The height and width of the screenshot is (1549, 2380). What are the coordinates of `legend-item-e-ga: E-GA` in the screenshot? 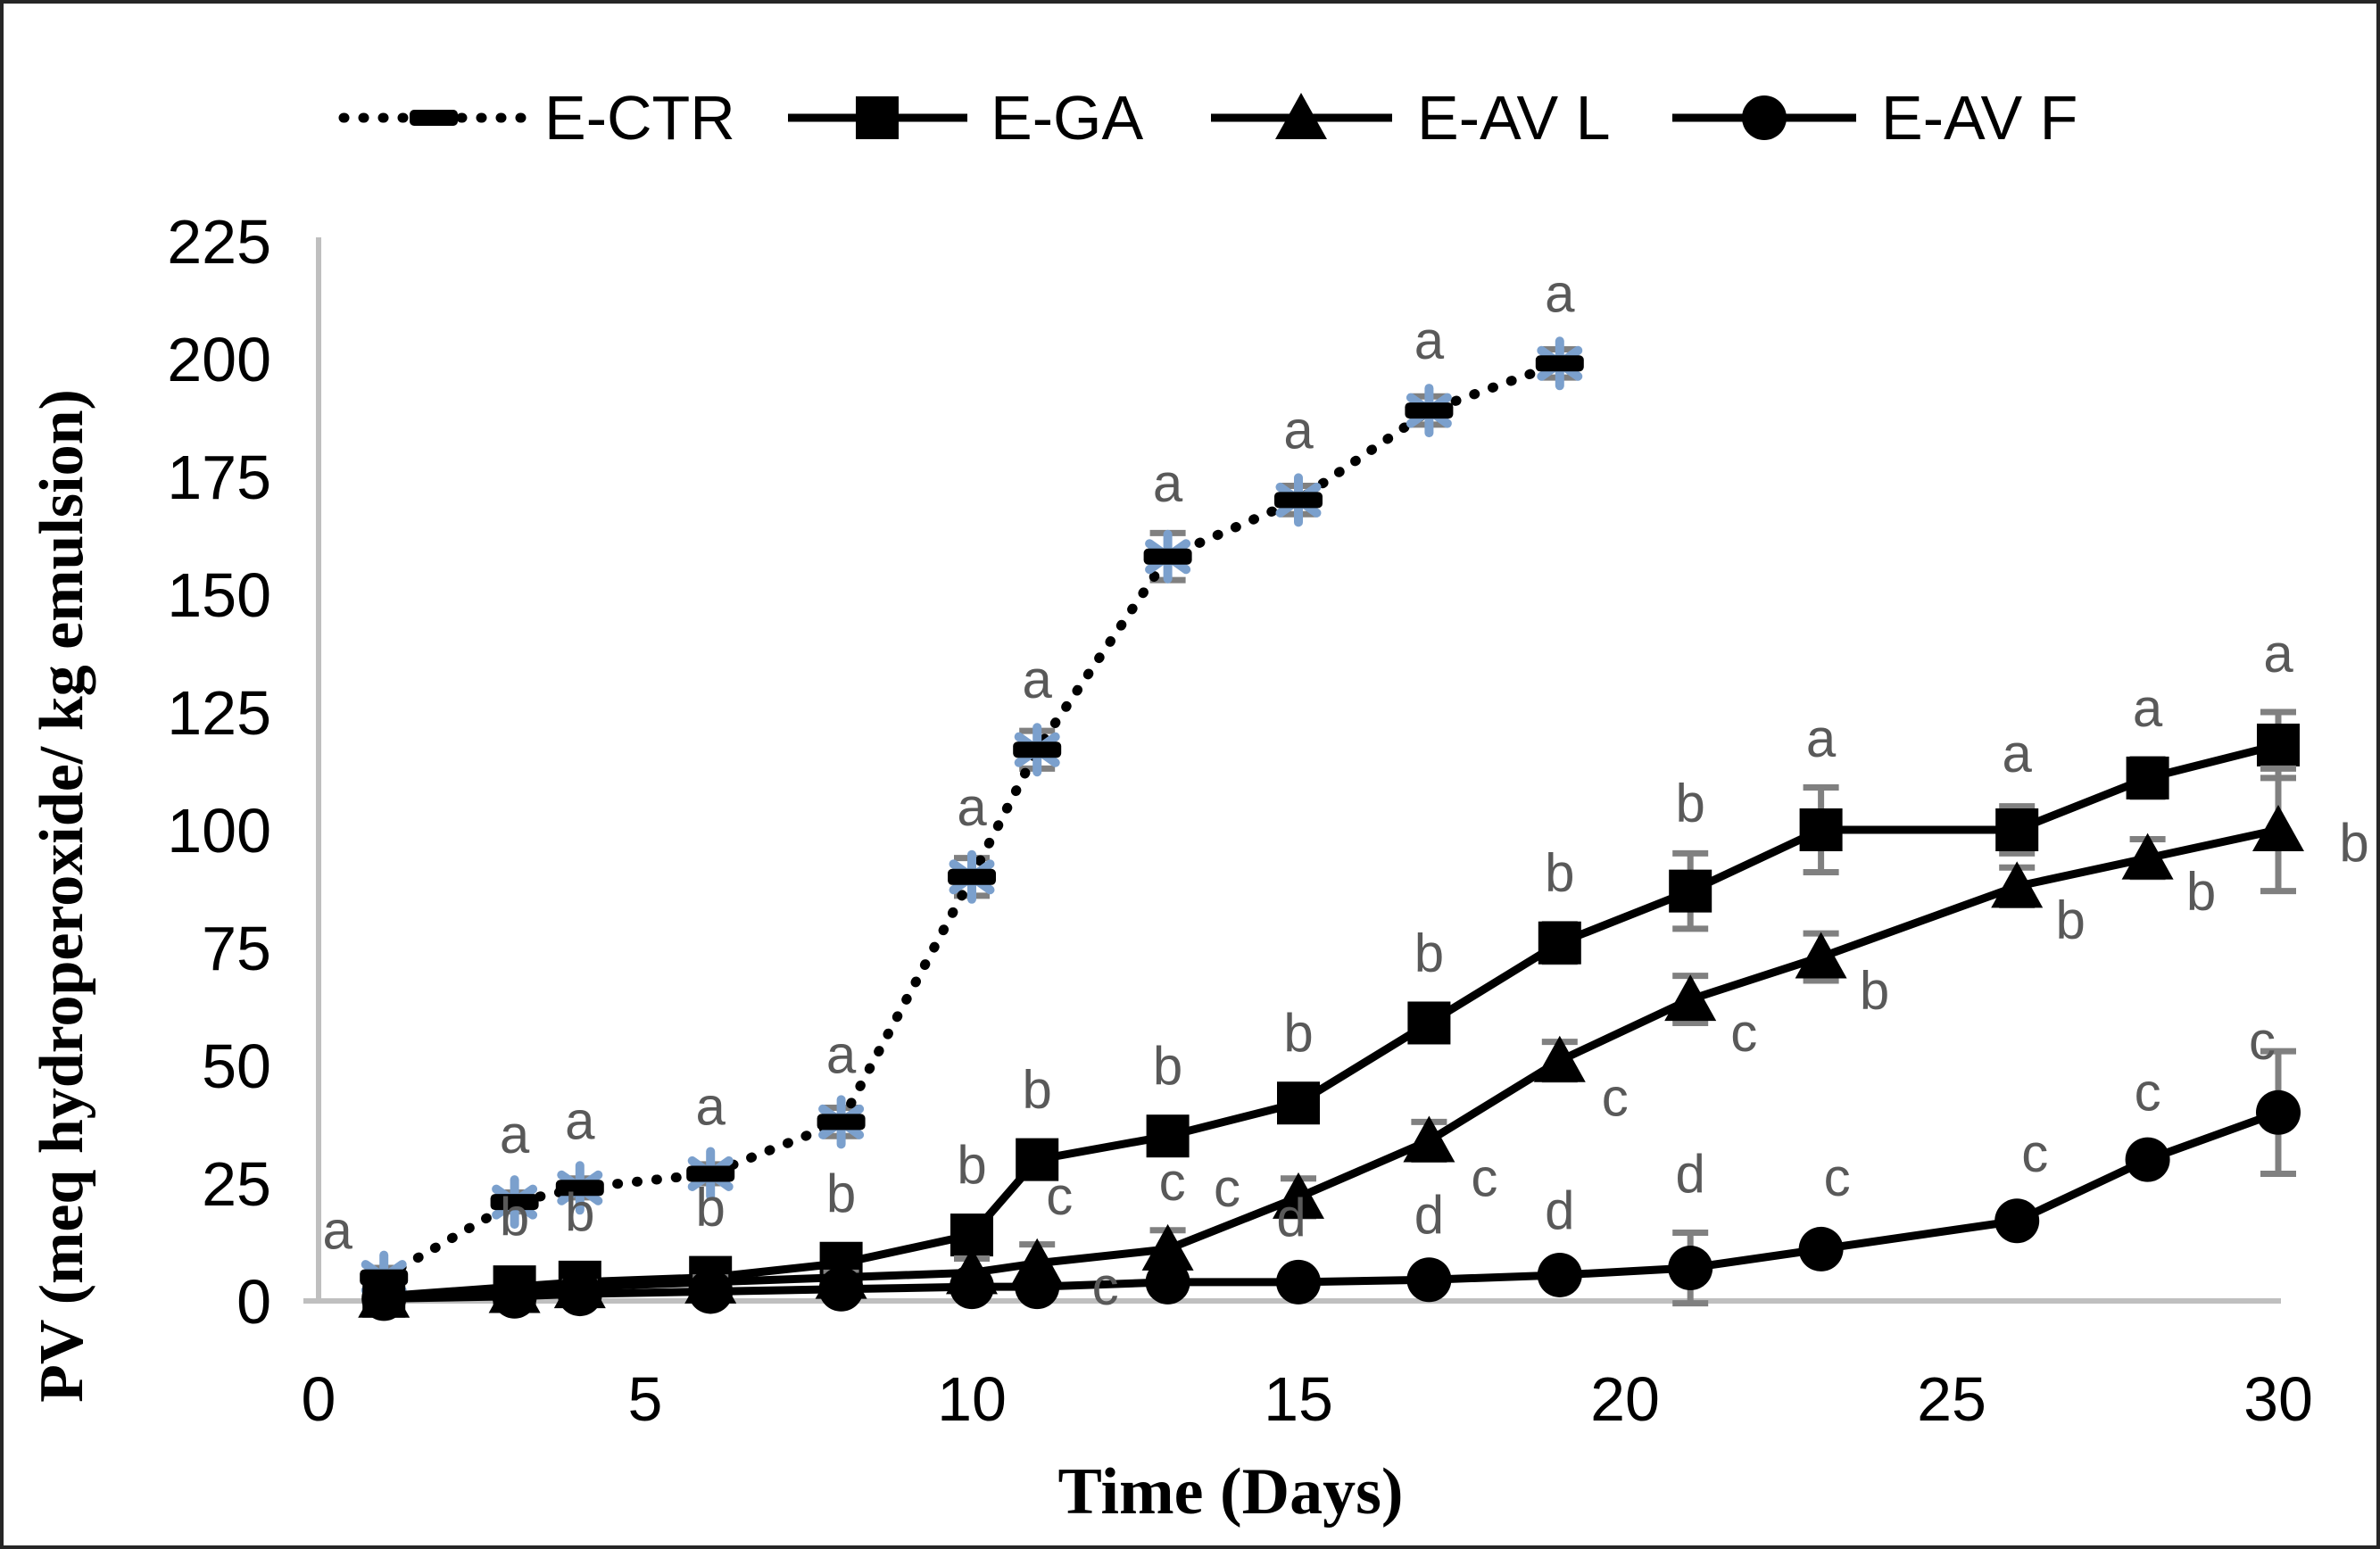 It's located at (965, 118).